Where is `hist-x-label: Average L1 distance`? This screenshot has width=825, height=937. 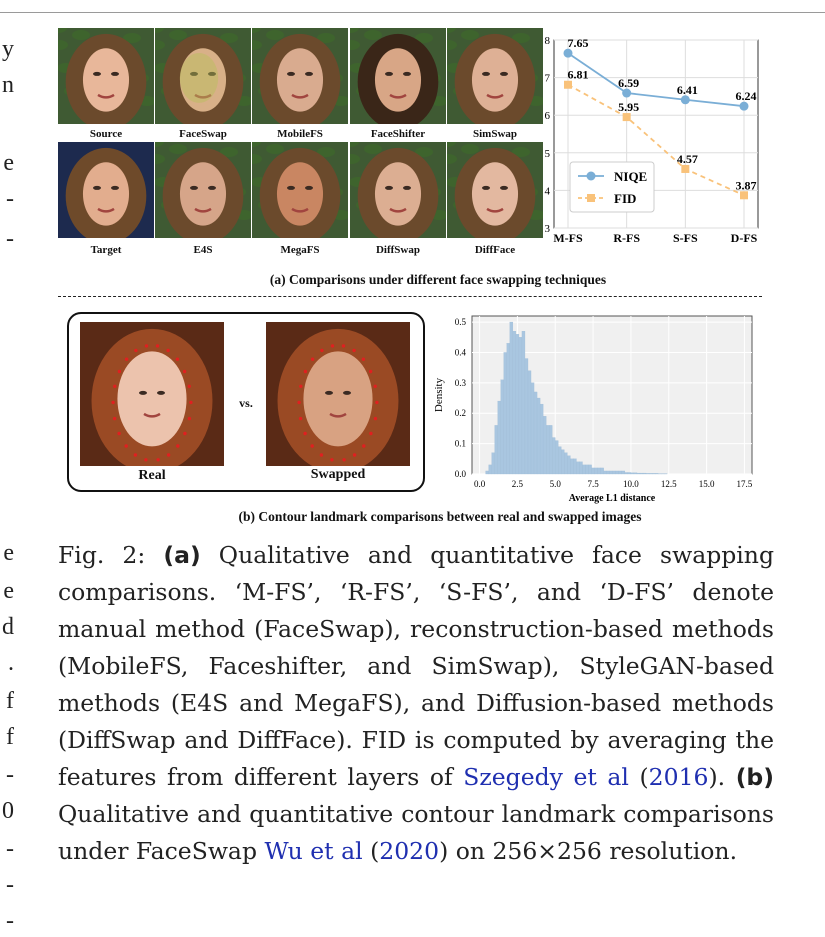 hist-x-label: Average L1 distance is located at coordinates (612, 498).